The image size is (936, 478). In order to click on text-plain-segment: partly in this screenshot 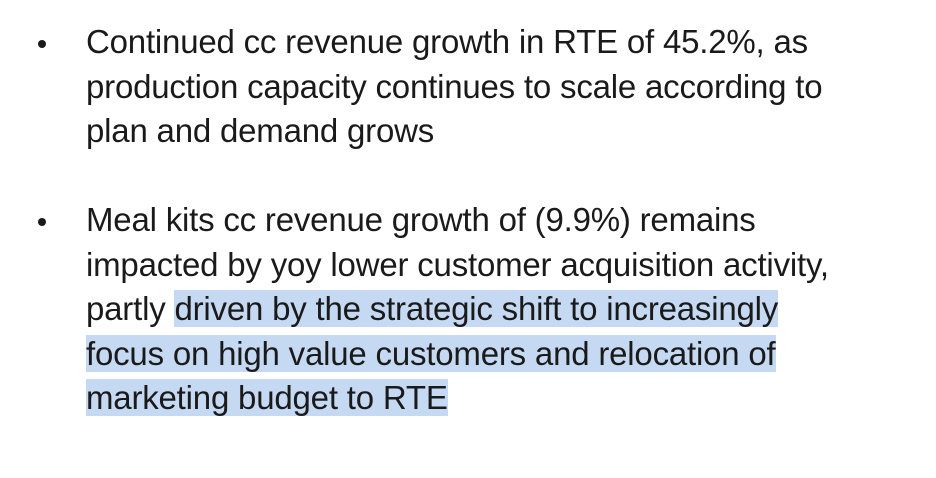, I will do `click(130, 308)`.